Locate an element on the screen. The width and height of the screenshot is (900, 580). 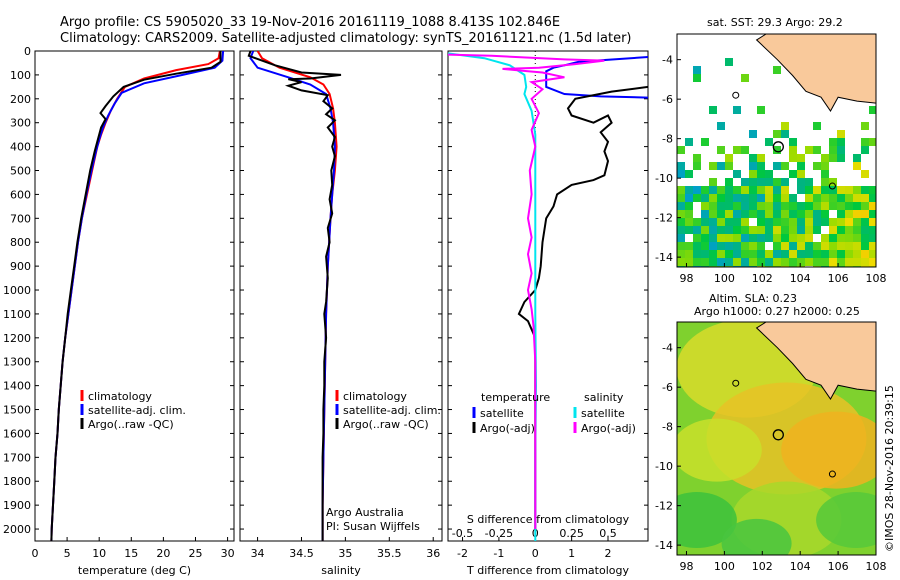
x-tick-label: 2 is located at coordinates (608, 553).